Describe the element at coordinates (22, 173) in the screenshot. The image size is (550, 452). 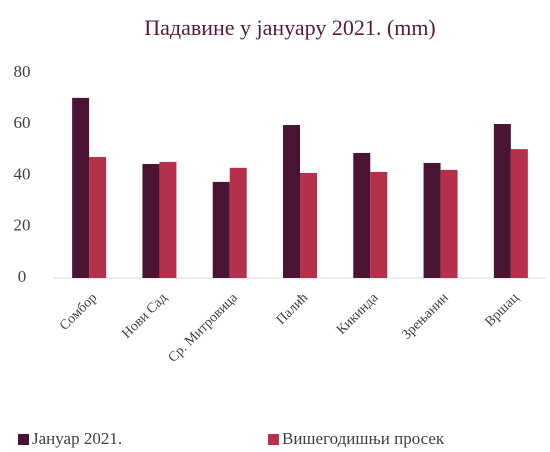
I see `y-tick-label: 40` at that location.